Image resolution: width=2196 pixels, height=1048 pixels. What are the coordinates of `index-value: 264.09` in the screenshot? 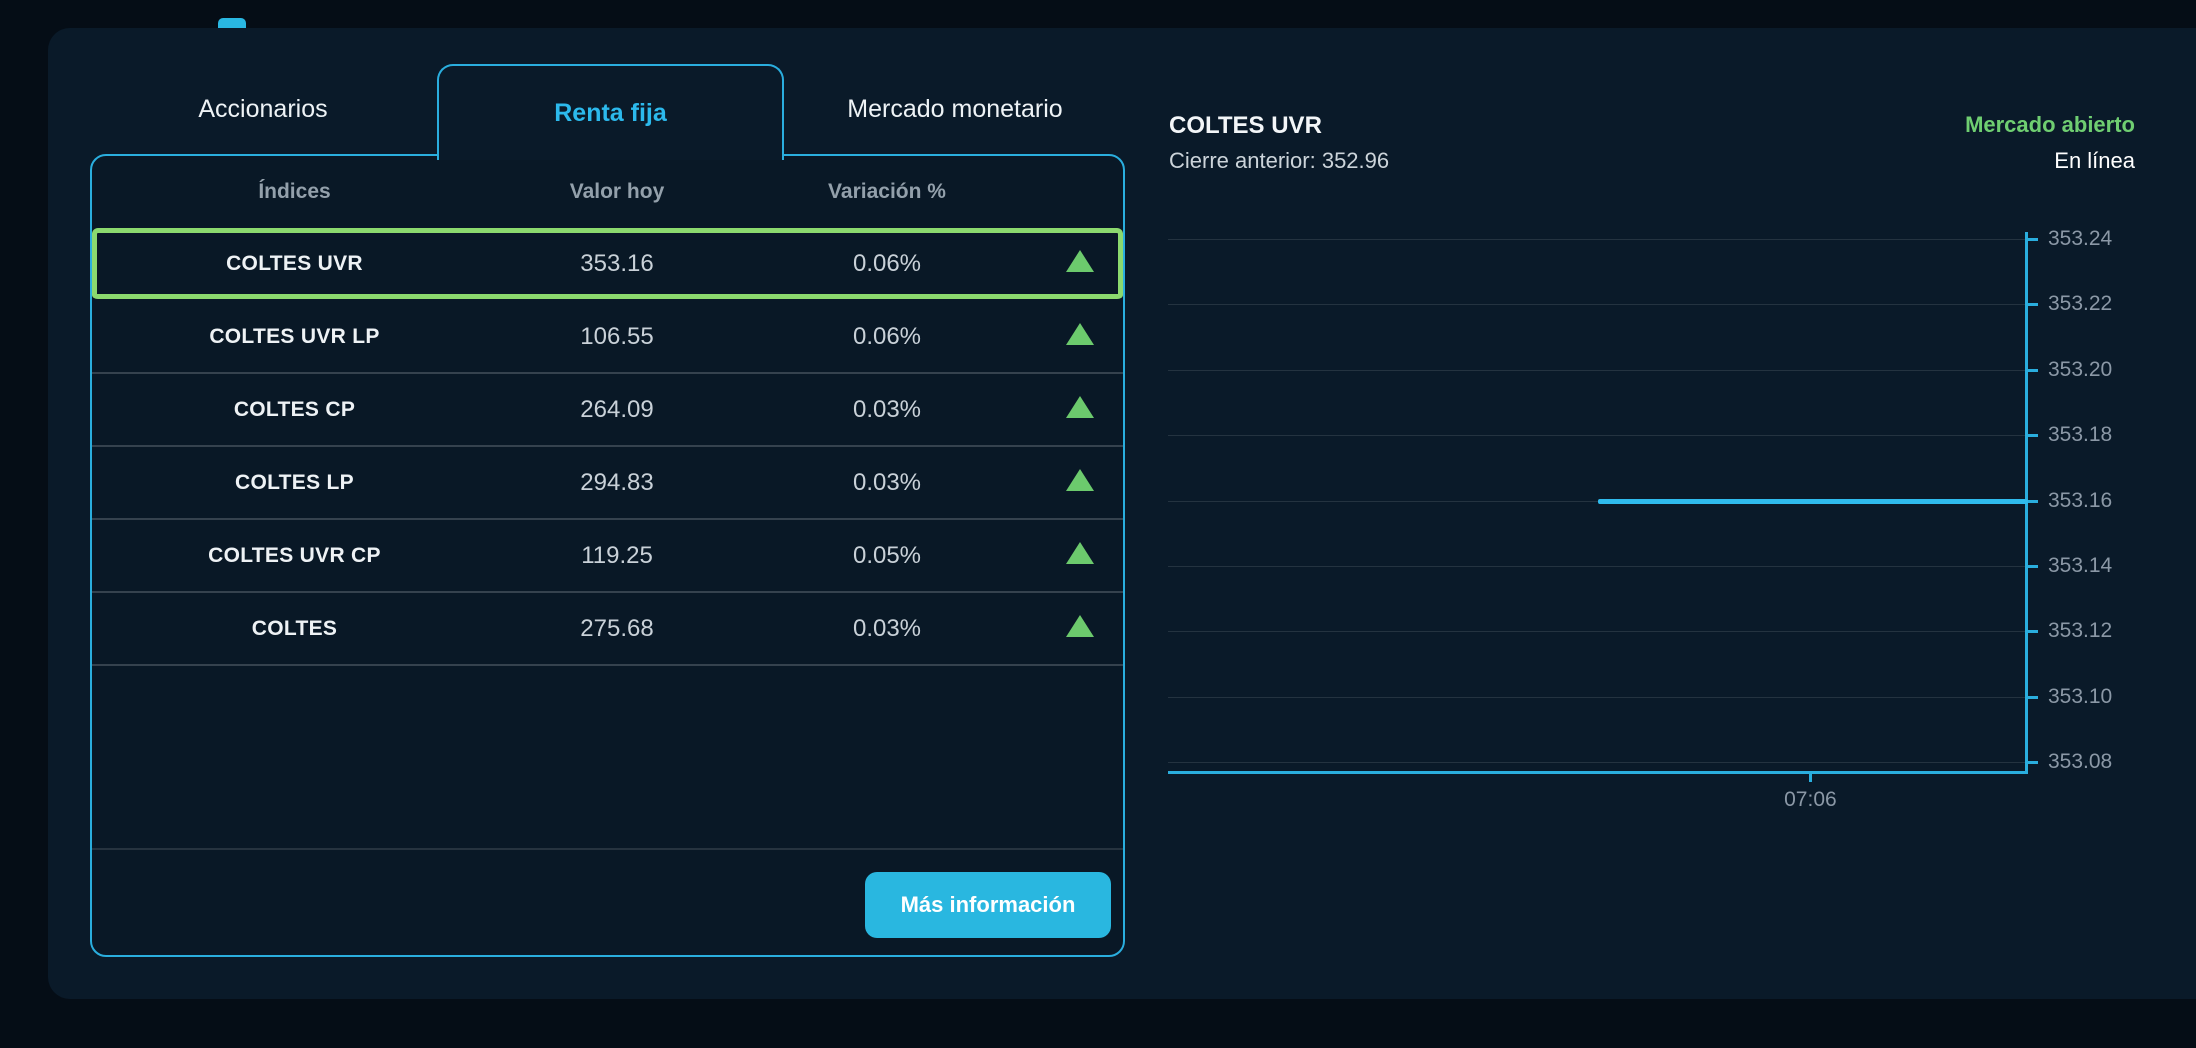 It's located at (617, 409).